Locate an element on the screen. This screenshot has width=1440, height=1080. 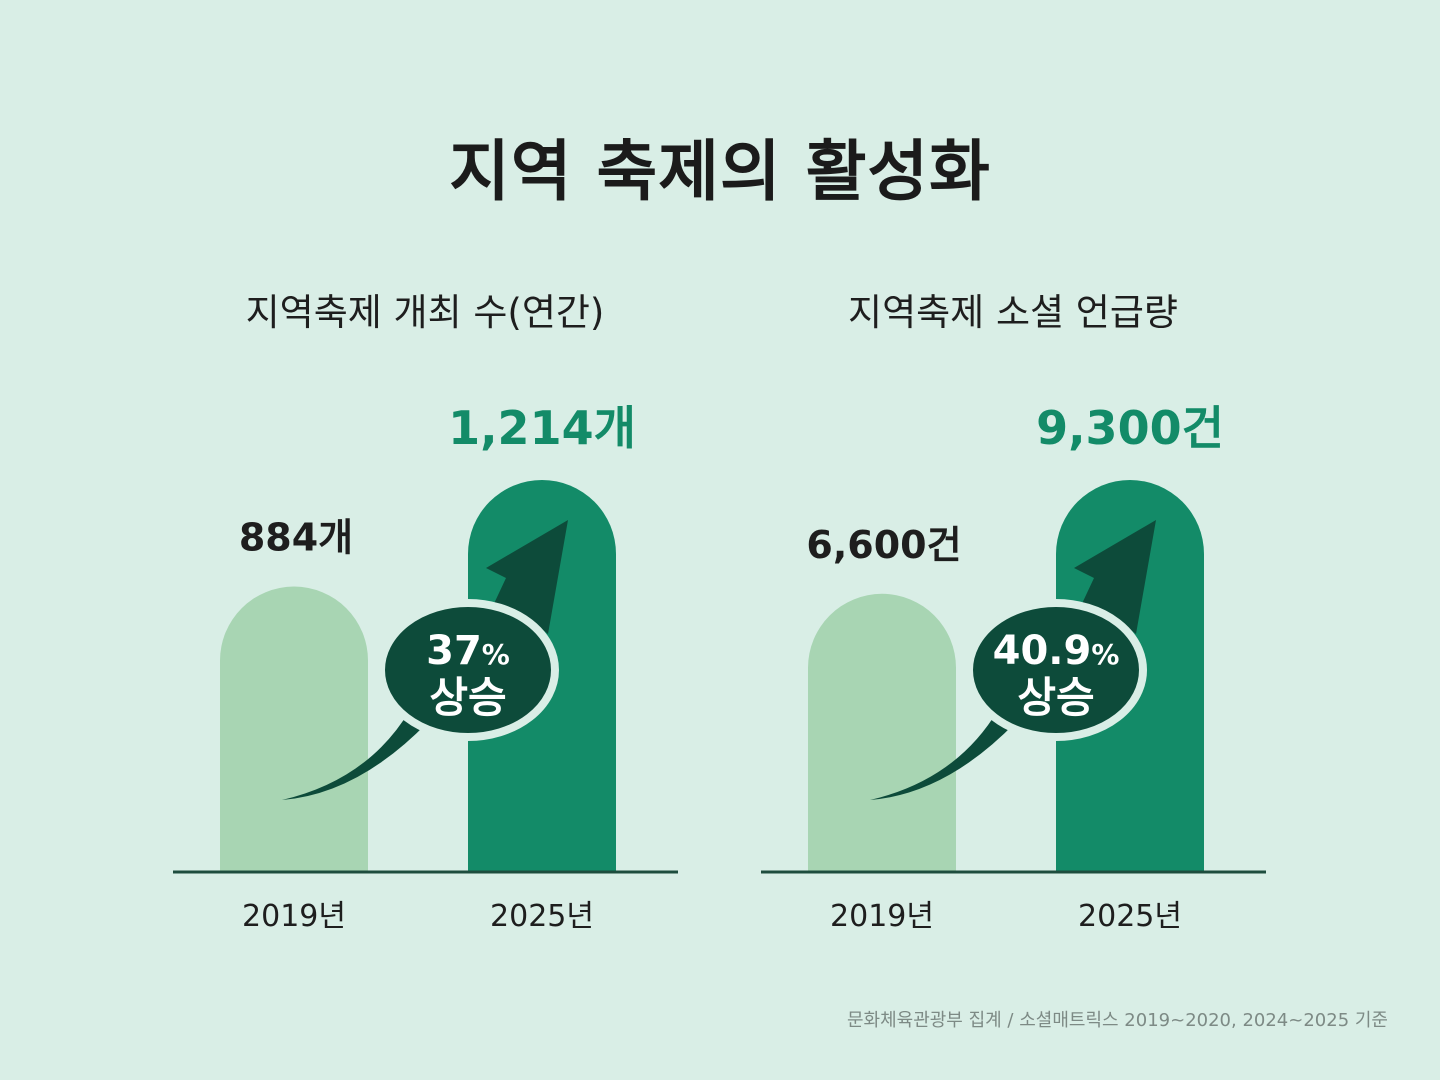
change-percent: 40.9% is located at coordinates (1056, 651).